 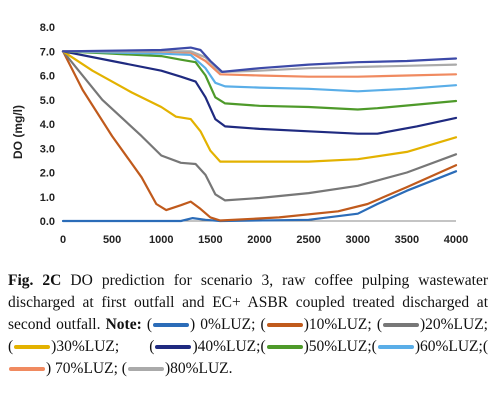 What do you see at coordinates (432, 324) in the screenshot?
I see `legend-entry-20: ()20%LUZ;` at bounding box center [432, 324].